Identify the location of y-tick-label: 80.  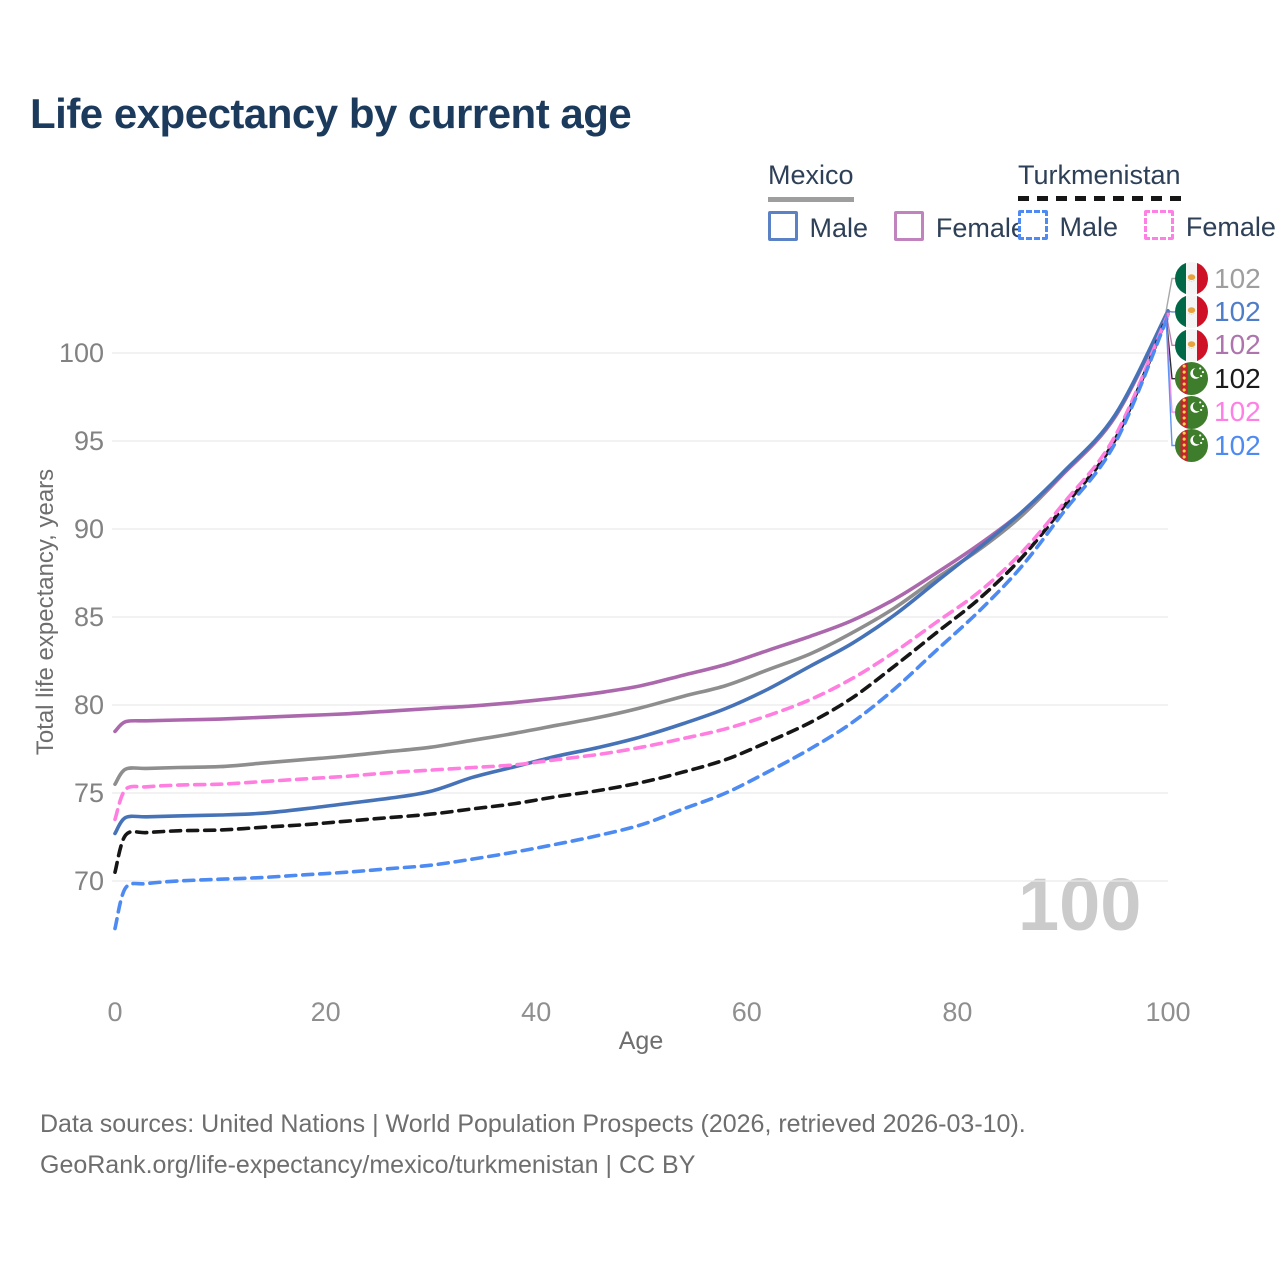
(89, 705).